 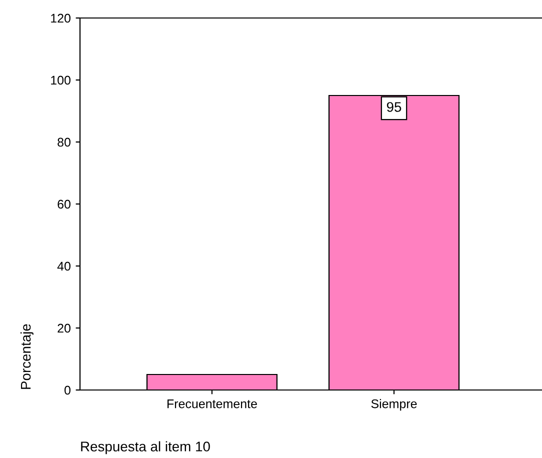 What do you see at coordinates (64, 204) in the screenshot?
I see `y-tick-label: 60` at bounding box center [64, 204].